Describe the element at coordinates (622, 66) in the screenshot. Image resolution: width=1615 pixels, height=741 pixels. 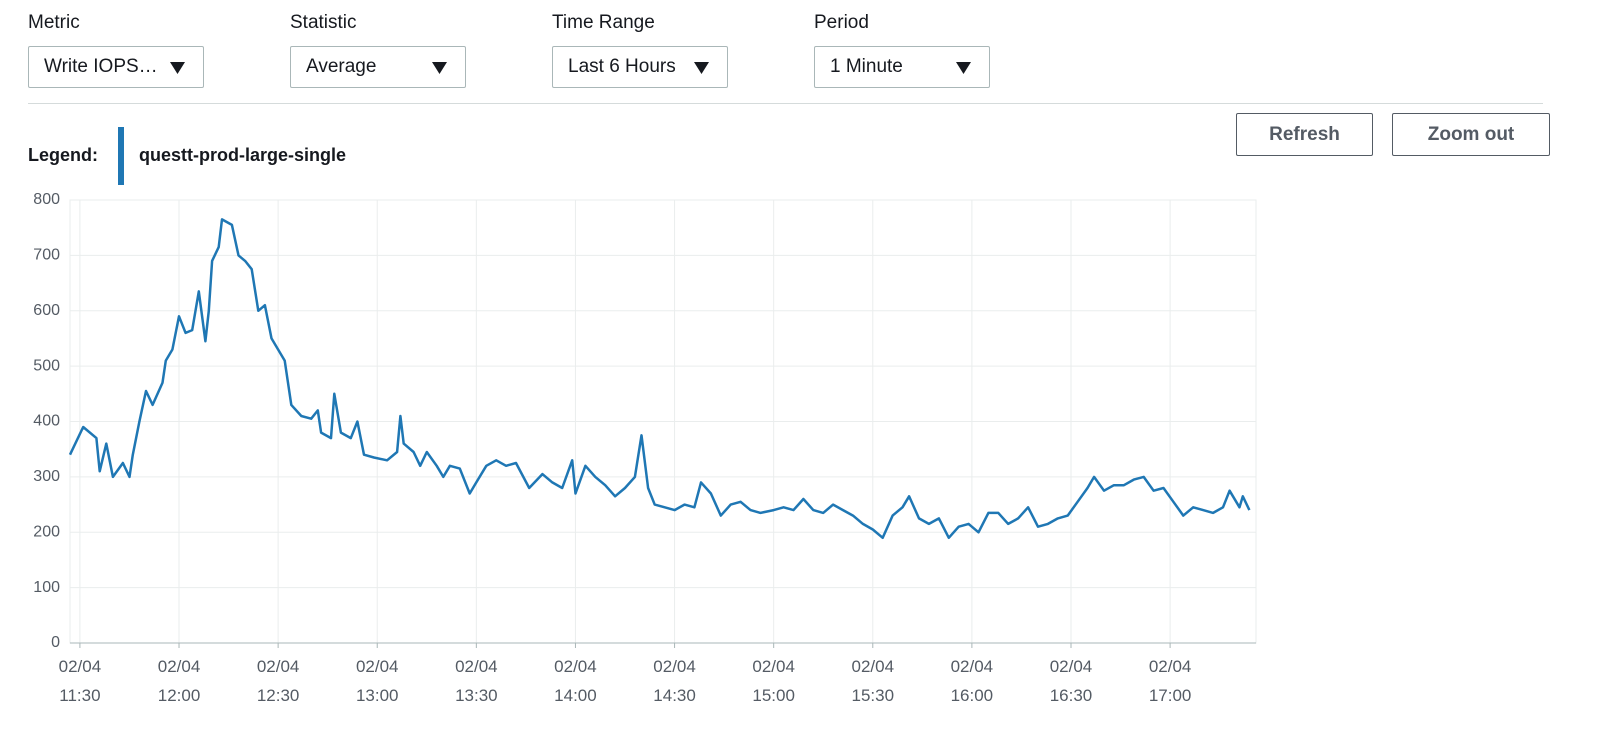
I see `dropdown-value: Last 6 Hours` at that location.